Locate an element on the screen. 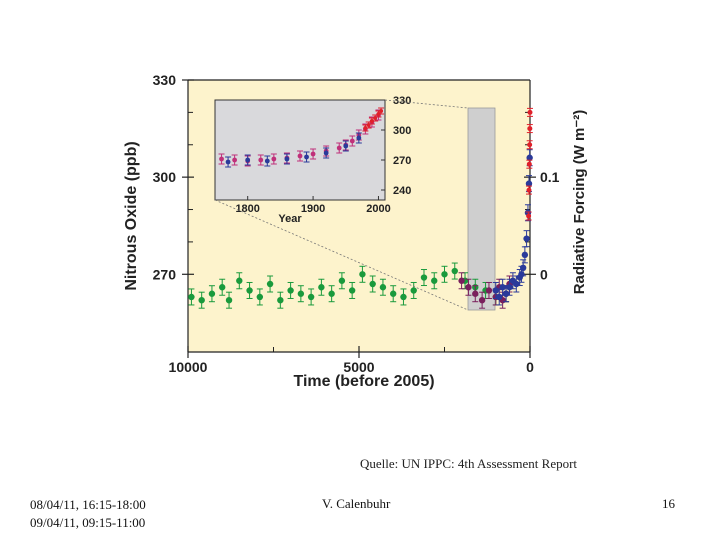 The width and height of the screenshot is (720, 540). x-tick-label: 5000 is located at coordinates (358, 367).